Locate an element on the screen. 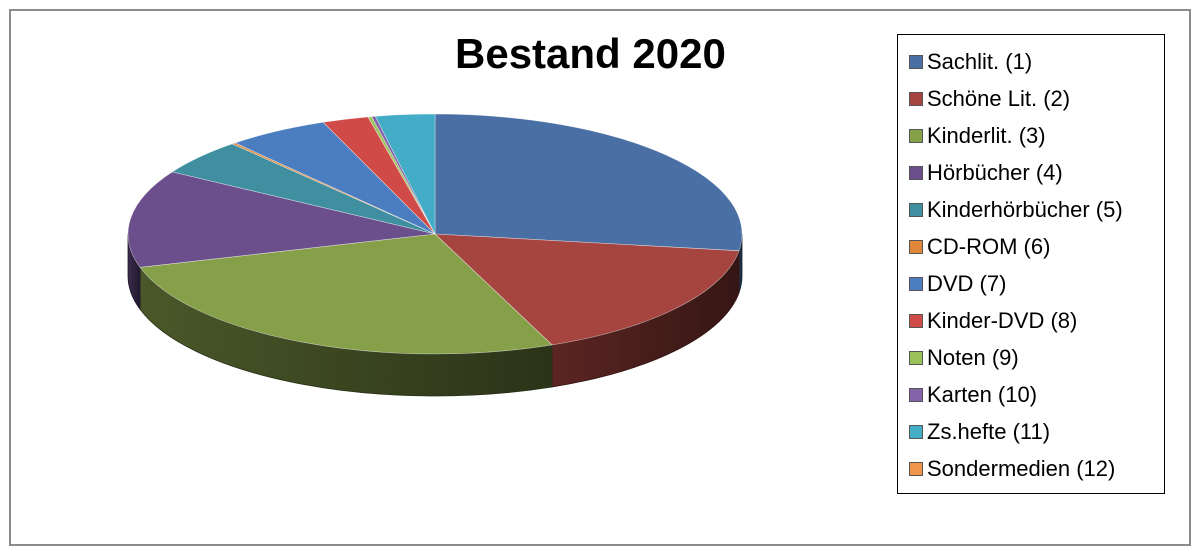 This screenshot has width=1202, height=557. legend-label: Kinderlit. (3) is located at coordinates (986, 135).